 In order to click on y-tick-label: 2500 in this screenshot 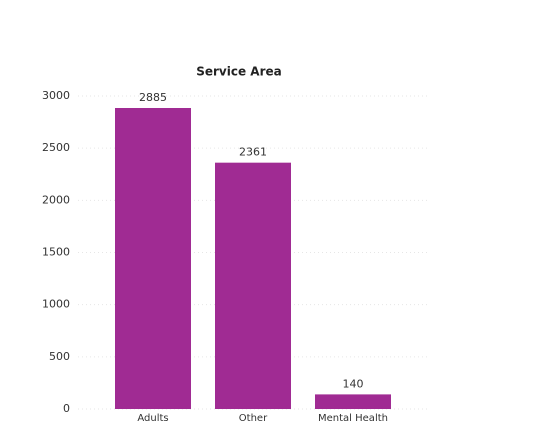, I will do `click(56, 147)`.